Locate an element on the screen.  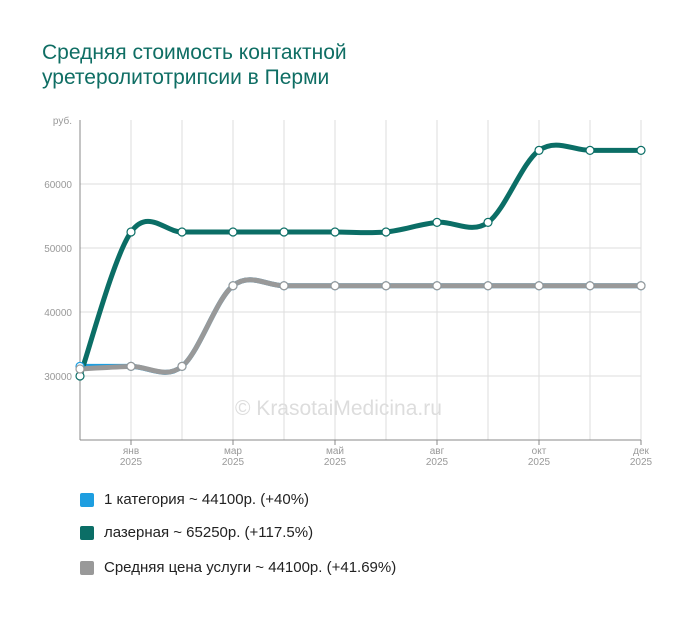
legend-label: лазерная ~ 65250р. (+117.5%) is located at coordinates (209, 532).